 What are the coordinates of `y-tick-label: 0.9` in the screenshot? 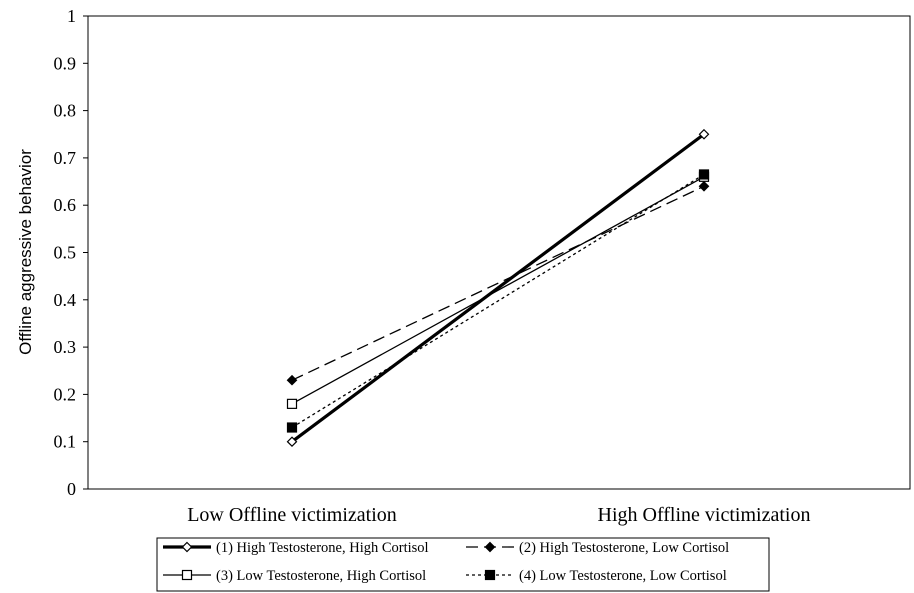 It's located at (65, 63).